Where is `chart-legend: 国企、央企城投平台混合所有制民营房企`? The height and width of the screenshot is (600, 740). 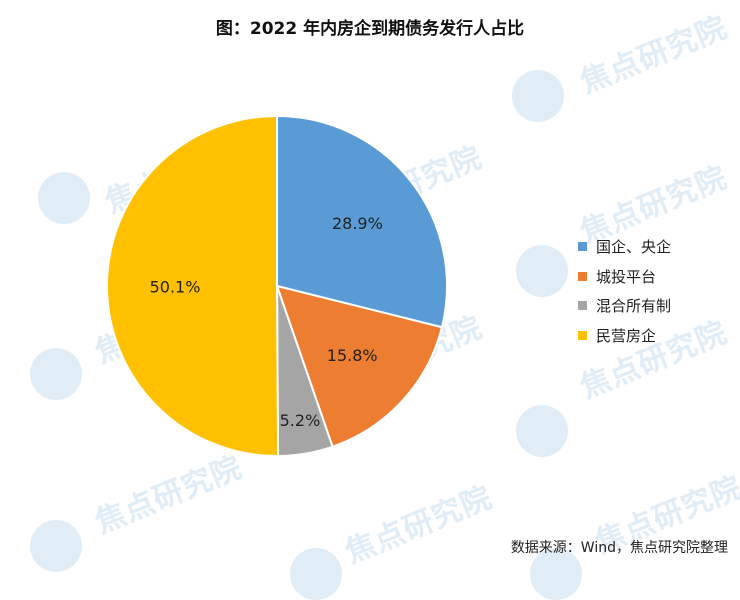
chart-legend: 国企、央企城投平台混合所有制民营房企 is located at coordinates (624, 291).